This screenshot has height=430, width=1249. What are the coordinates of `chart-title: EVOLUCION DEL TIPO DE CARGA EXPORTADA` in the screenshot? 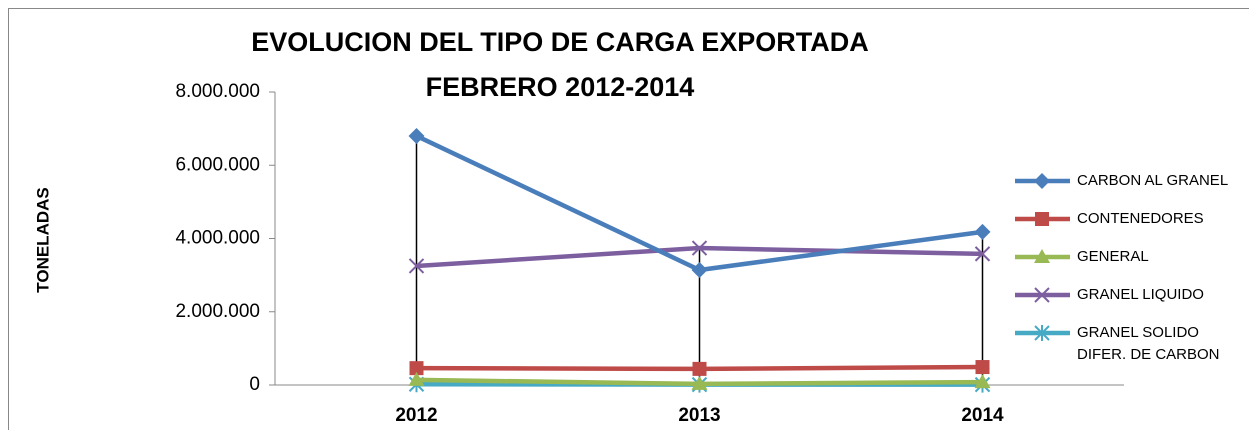 It's located at (560, 42).